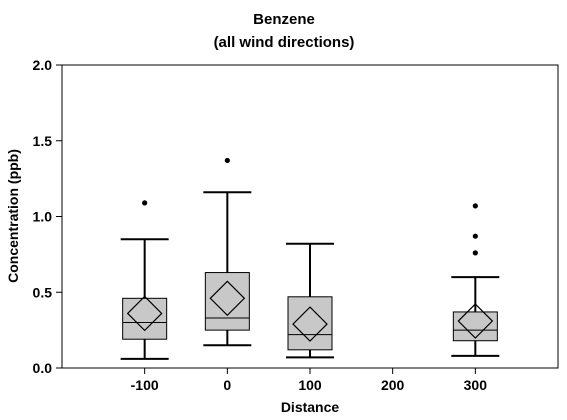  I want to click on x-tick-label: 0, so click(227, 385).